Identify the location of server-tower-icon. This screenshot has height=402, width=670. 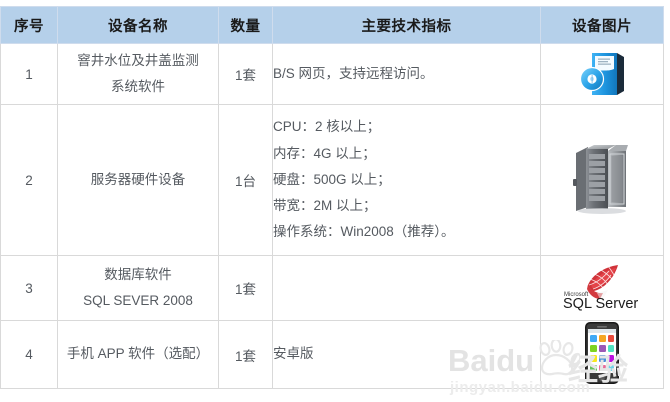
(602, 180).